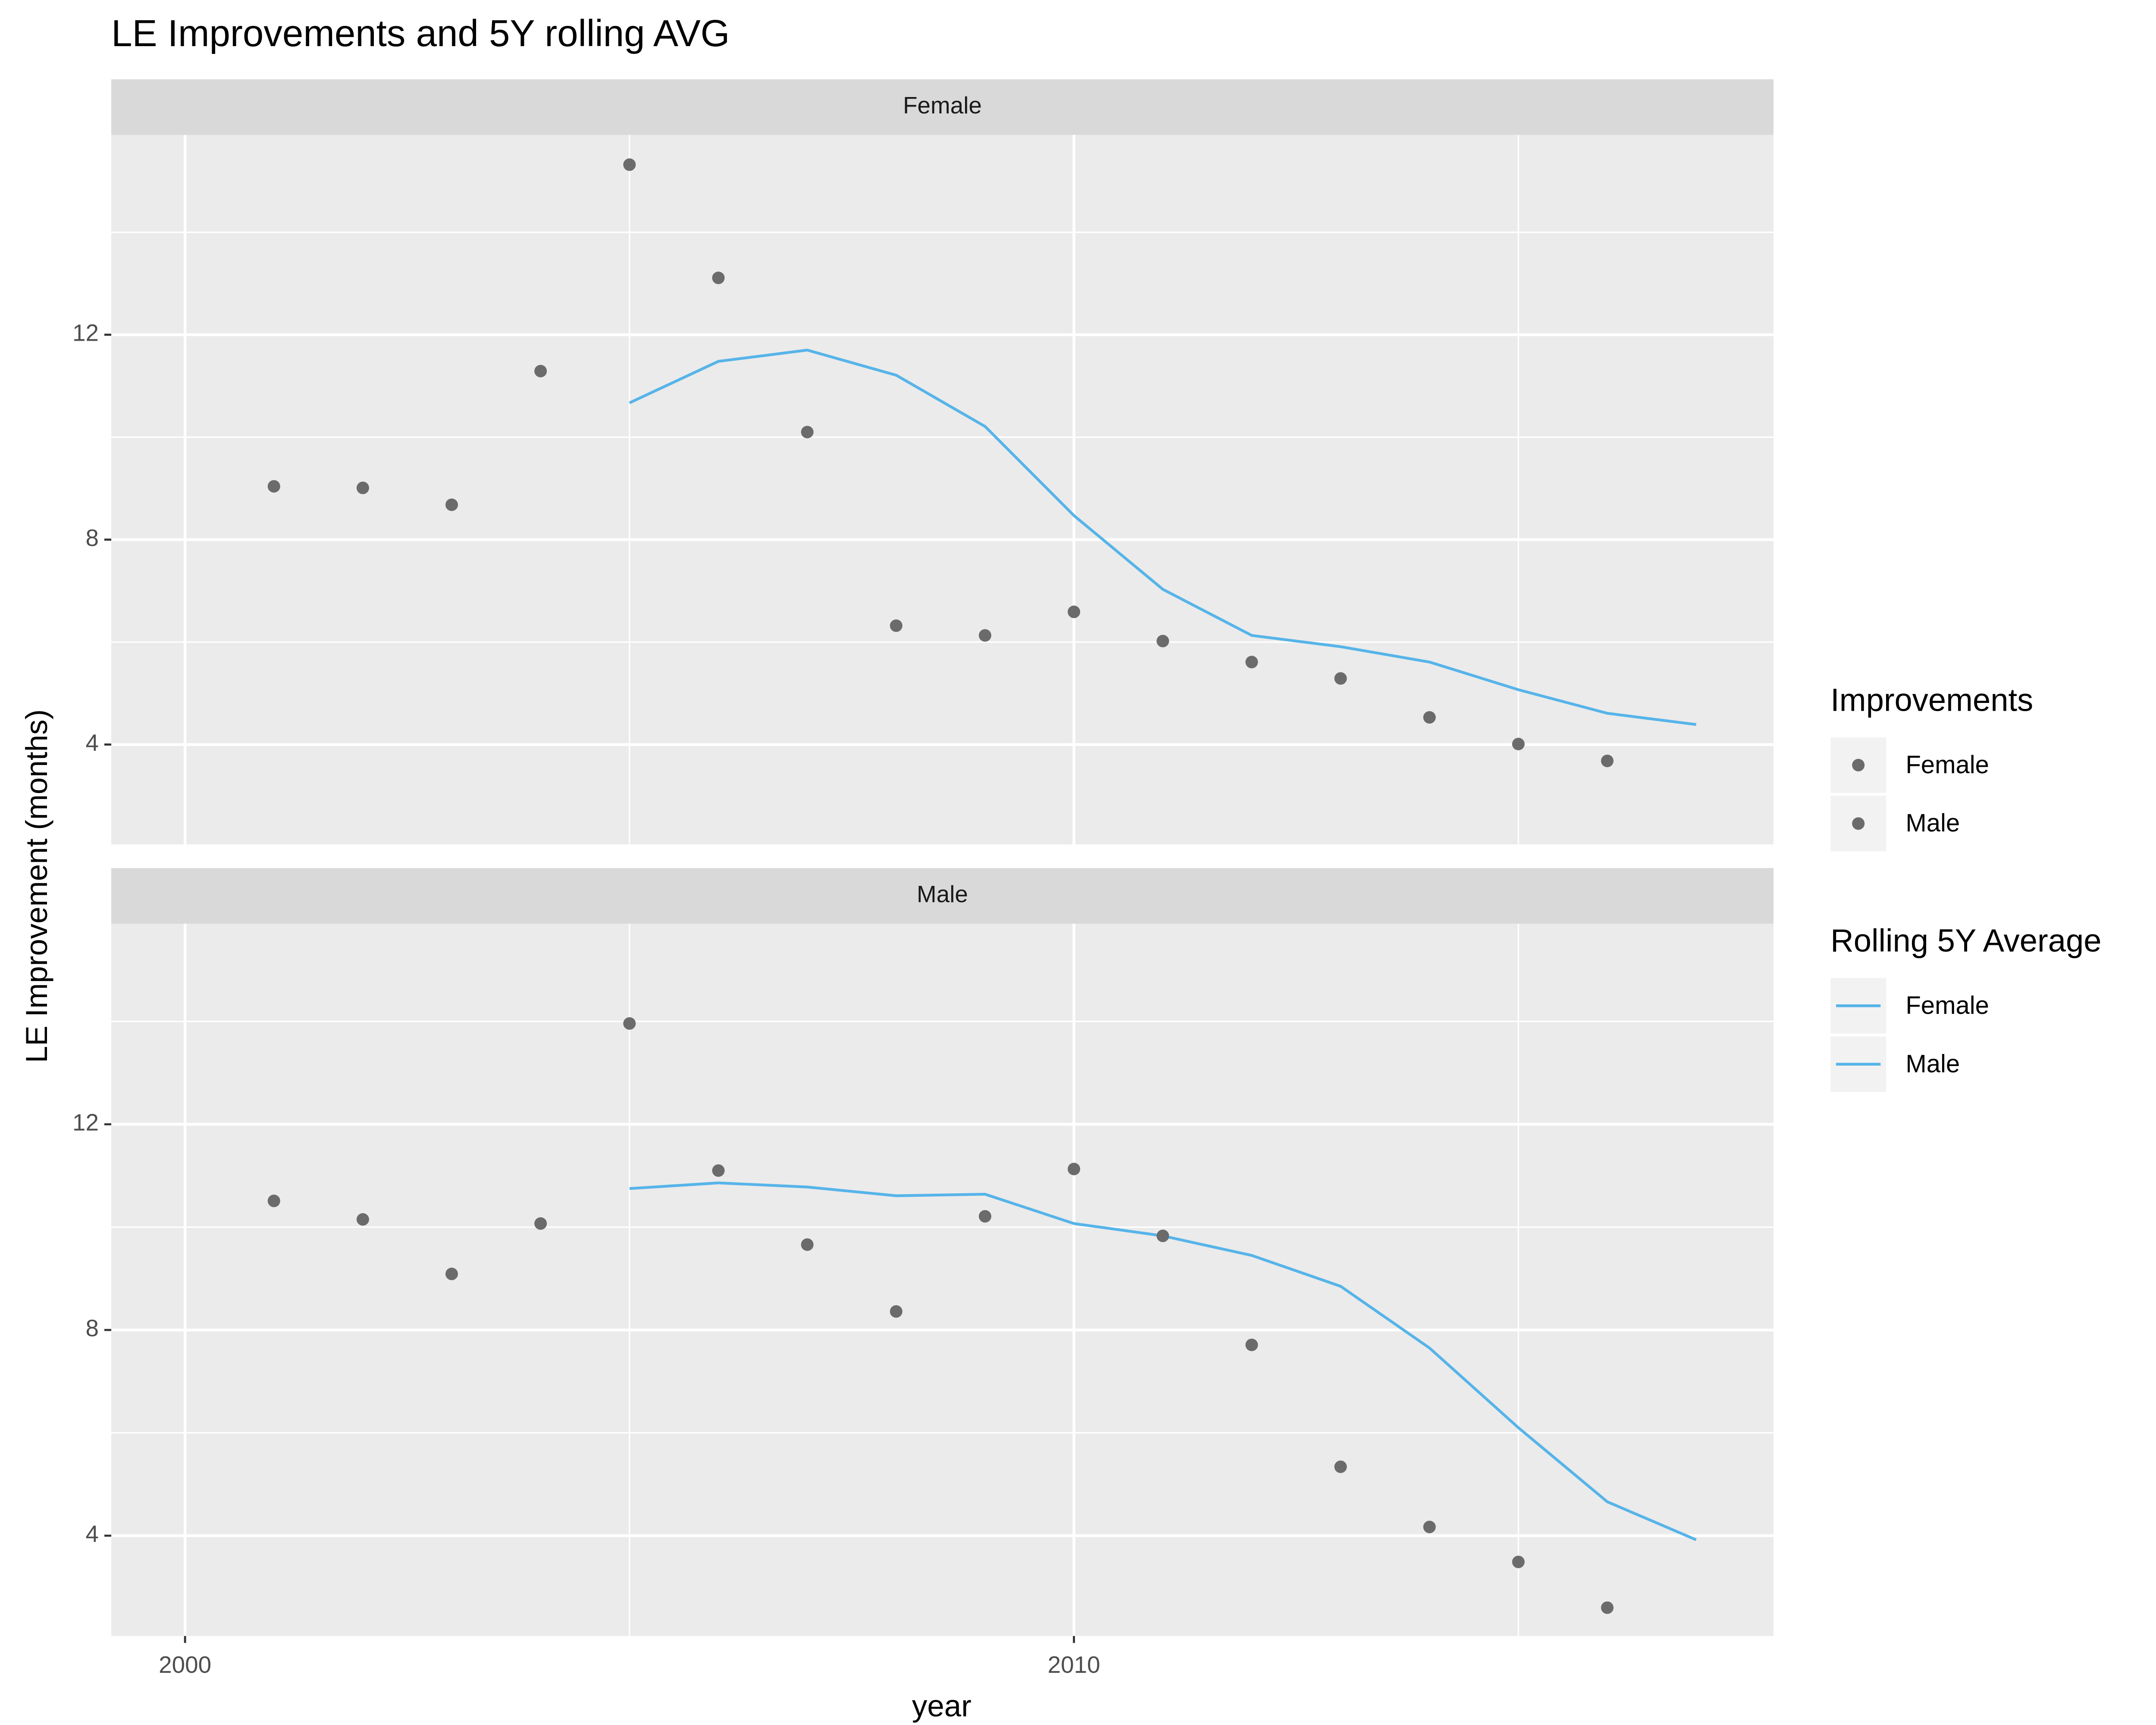 This screenshot has width=2156, height=1725. I want to click on strip-label: Male, so click(942, 894).